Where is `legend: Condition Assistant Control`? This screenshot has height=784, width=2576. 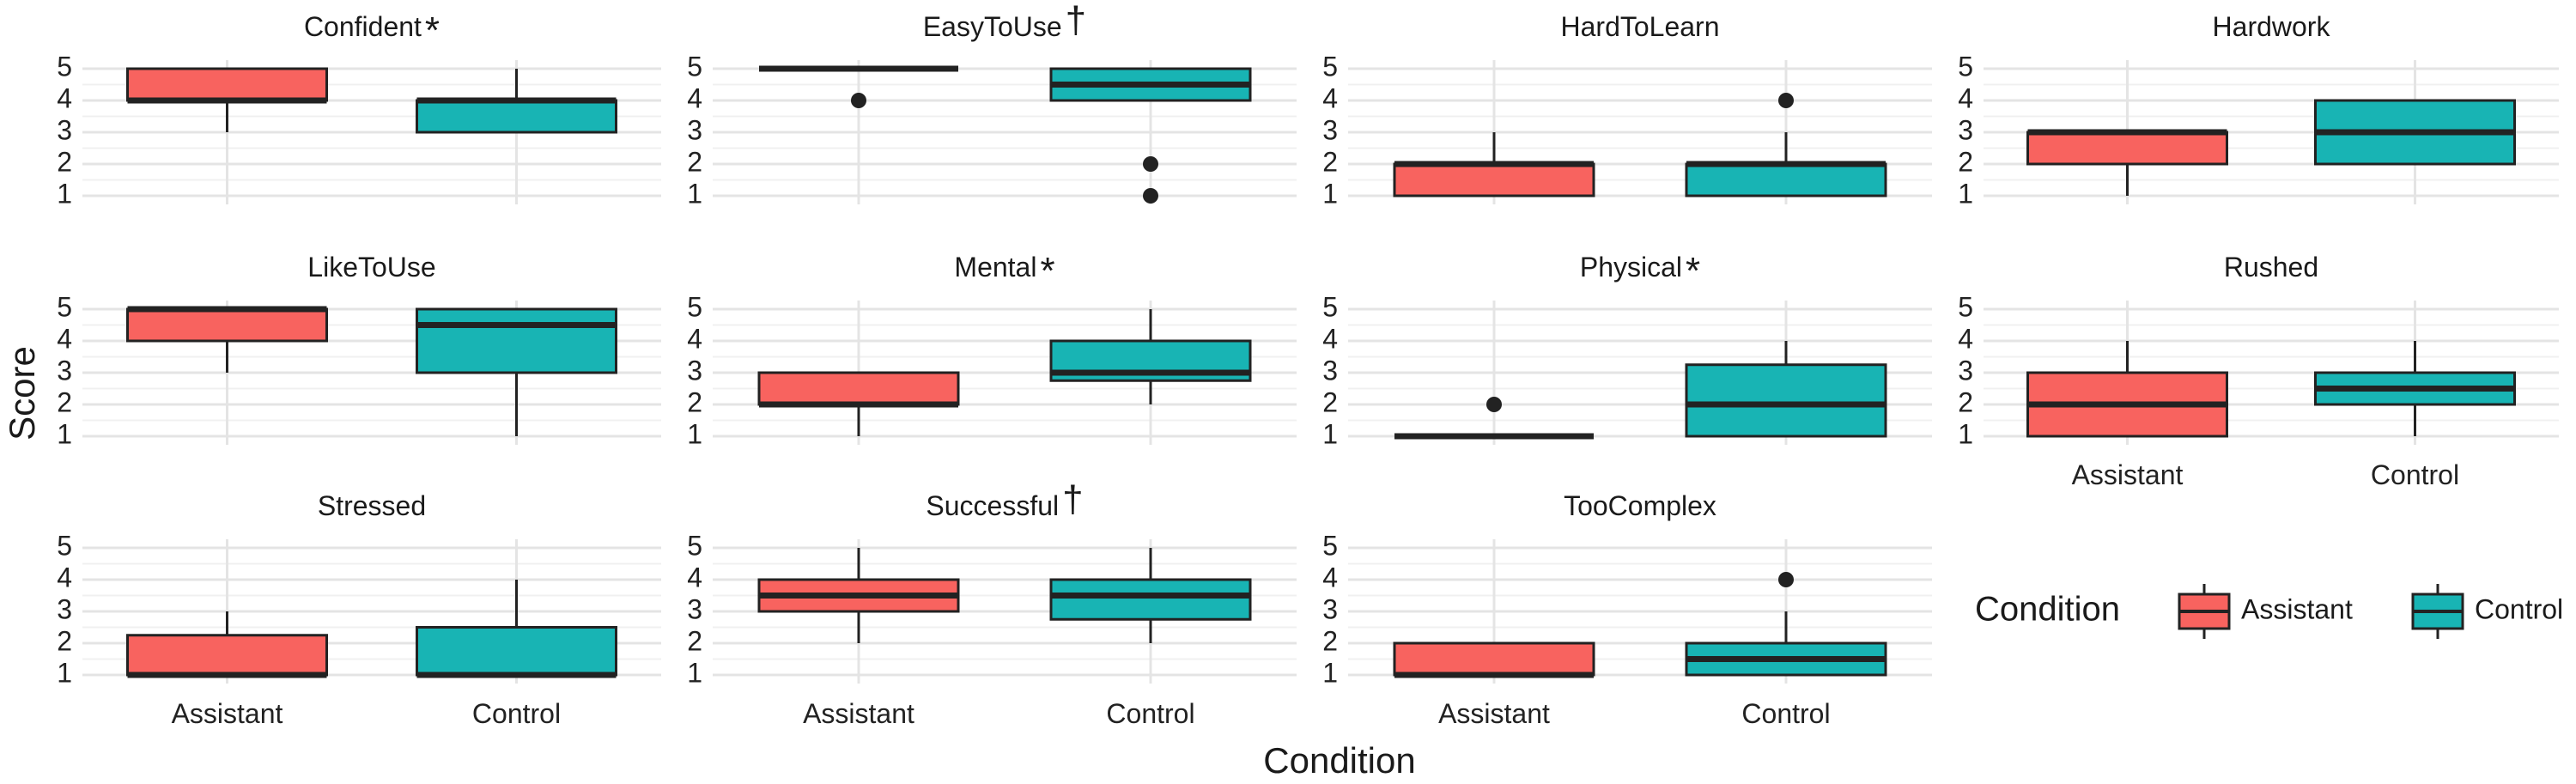
legend: Condition Assistant Control is located at coordinates (2269, 611).